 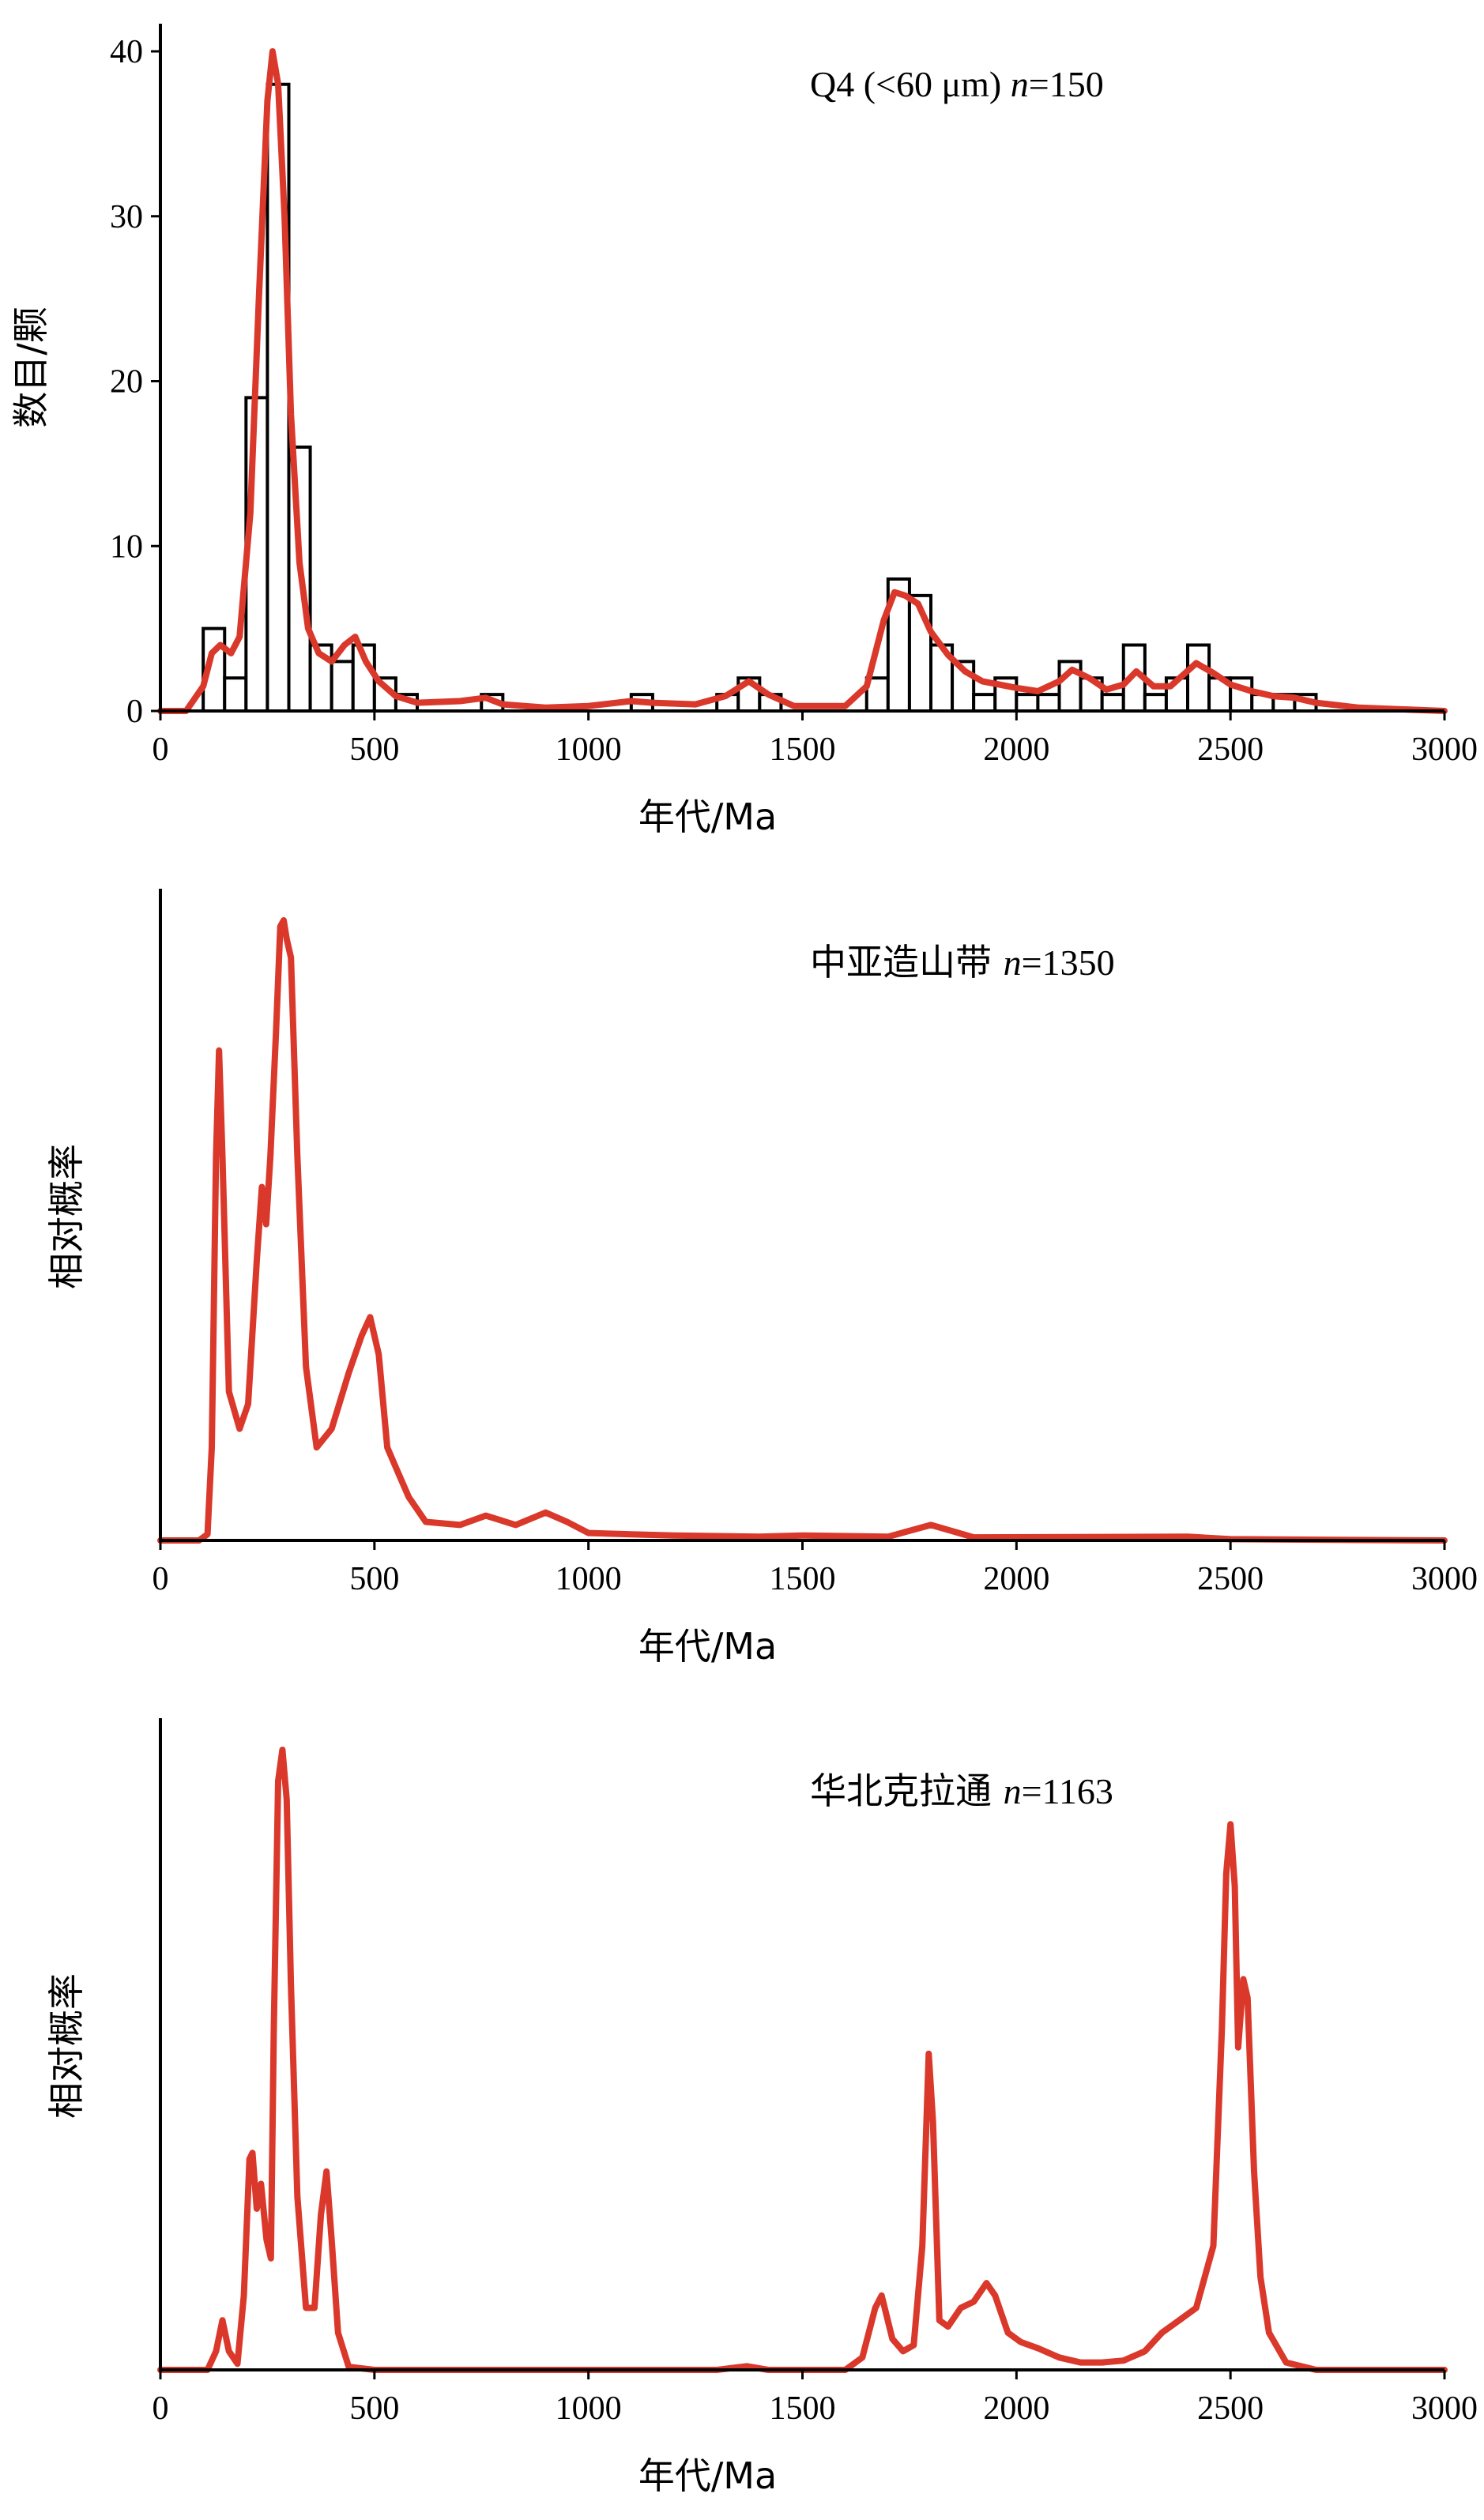 What do you see at coordinates (961, 1791) in the screenshot?
I see `sample-annotation: 华北克拉通 n=1163` at bounding box center [961, 1791].